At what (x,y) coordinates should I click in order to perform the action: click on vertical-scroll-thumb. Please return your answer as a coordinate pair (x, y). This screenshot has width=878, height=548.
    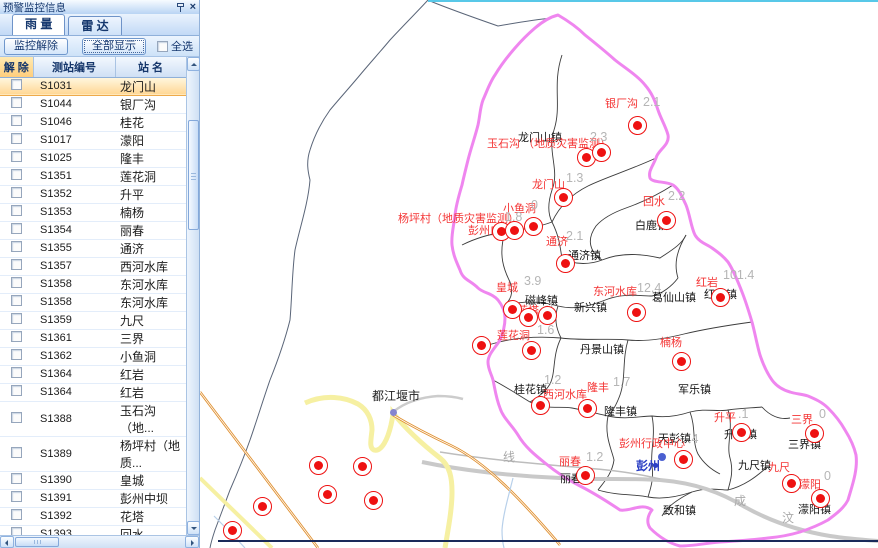
    Looking at the image, I should click on (193, 175).